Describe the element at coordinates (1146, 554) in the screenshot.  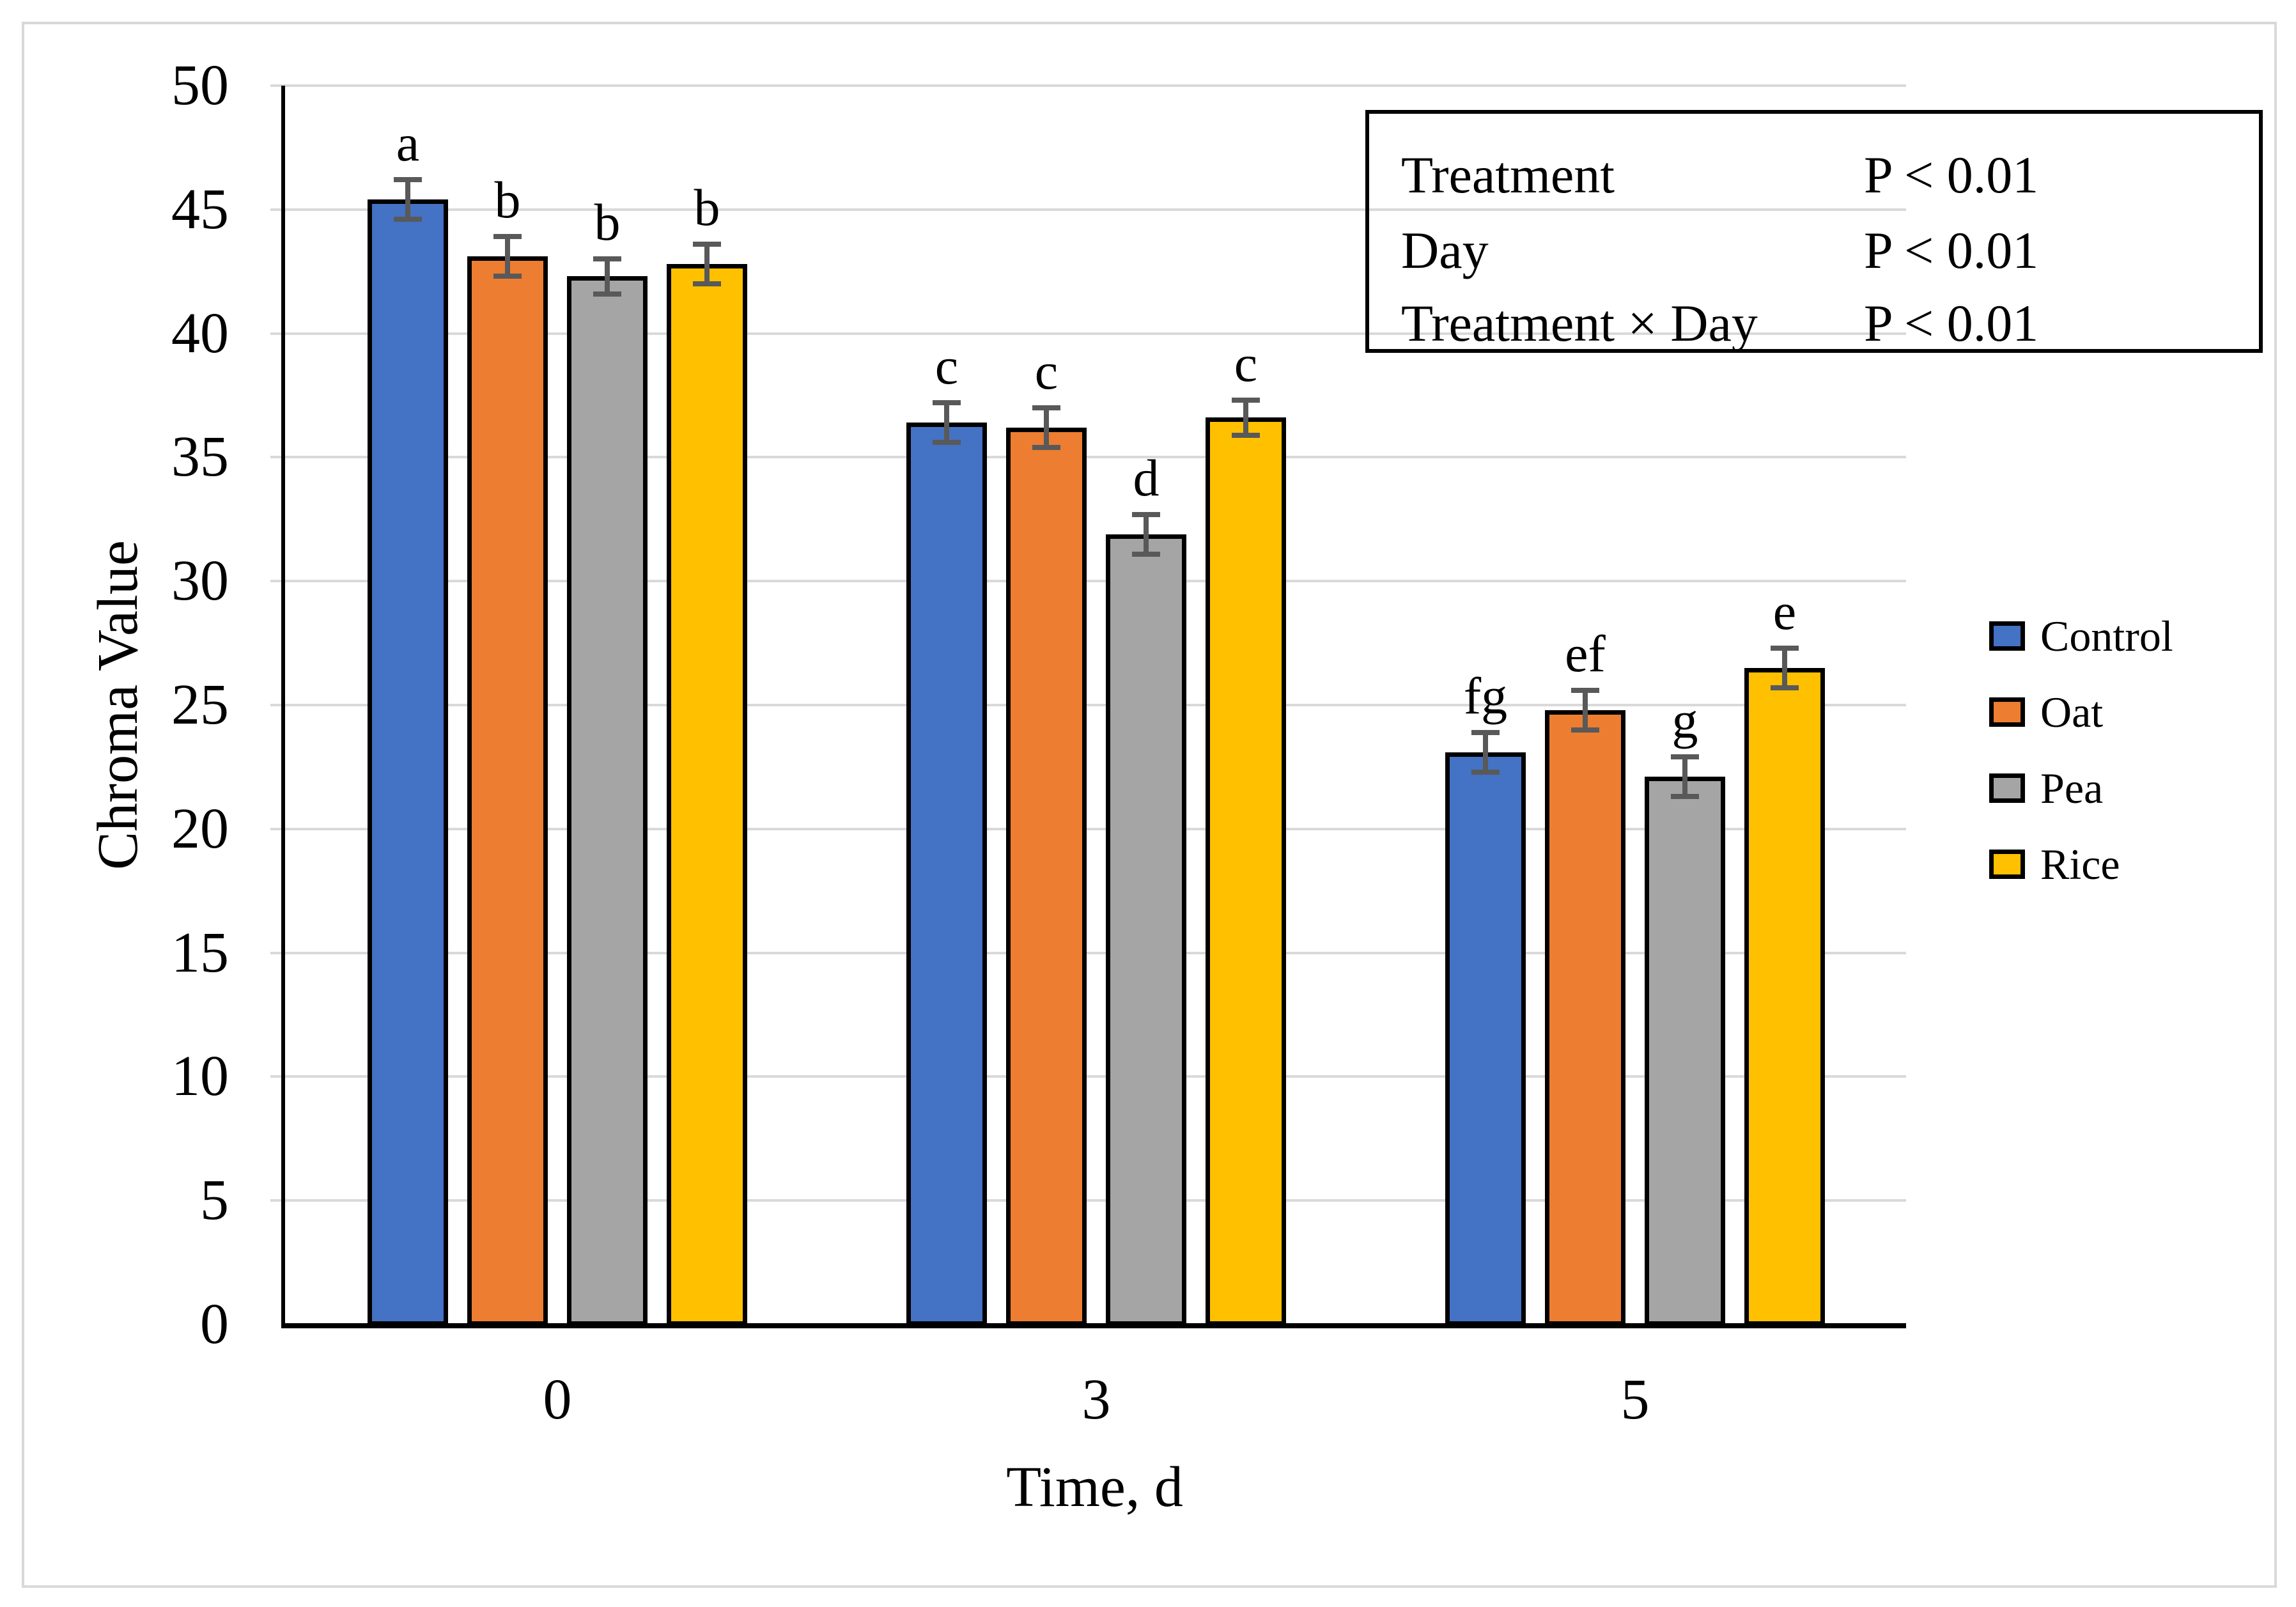
I see `error-cap-bottom-pea-day3` at that location.